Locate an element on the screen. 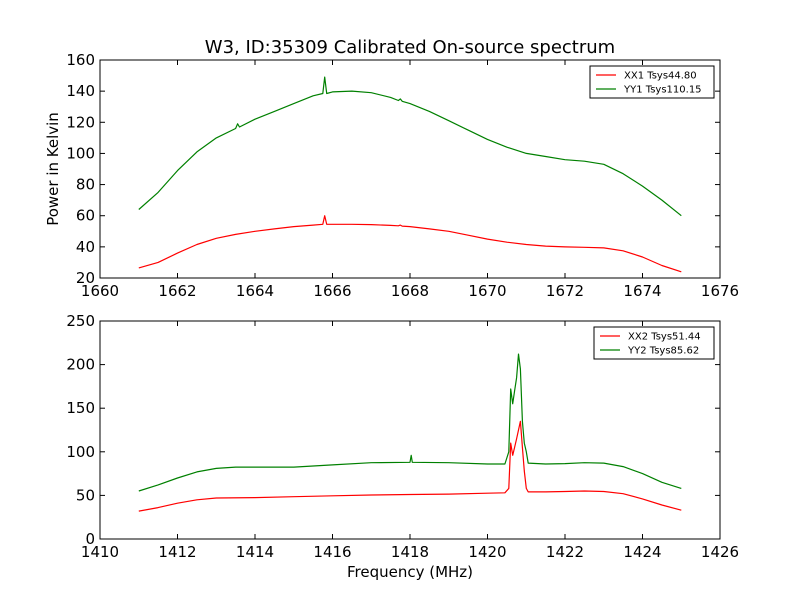 The image size is (800, 600). x-tick-label: 1660 is located at coordinates (100, 291).